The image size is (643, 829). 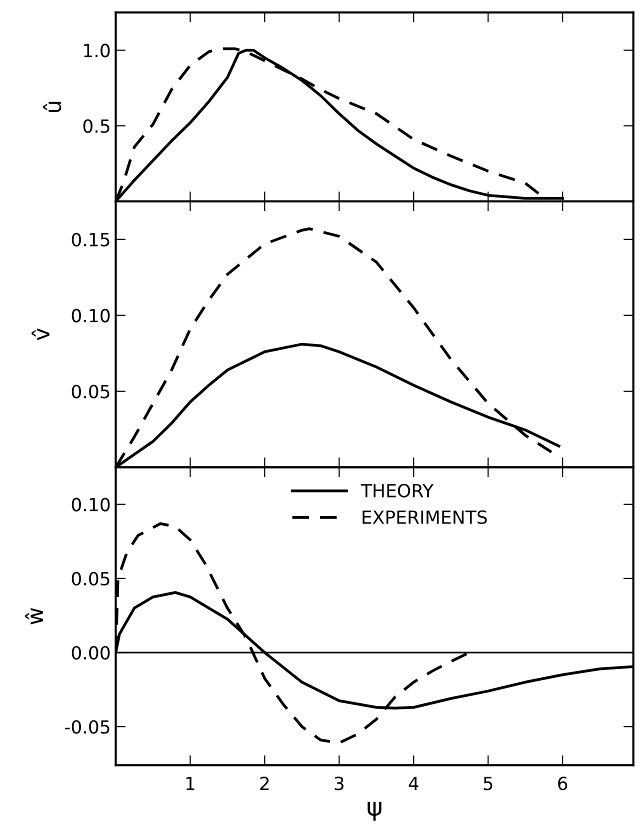 What do you see at coordinates (397, 491) in the screenshot?
I see `legend-label: THEORY` at bounding box center [397, 491].